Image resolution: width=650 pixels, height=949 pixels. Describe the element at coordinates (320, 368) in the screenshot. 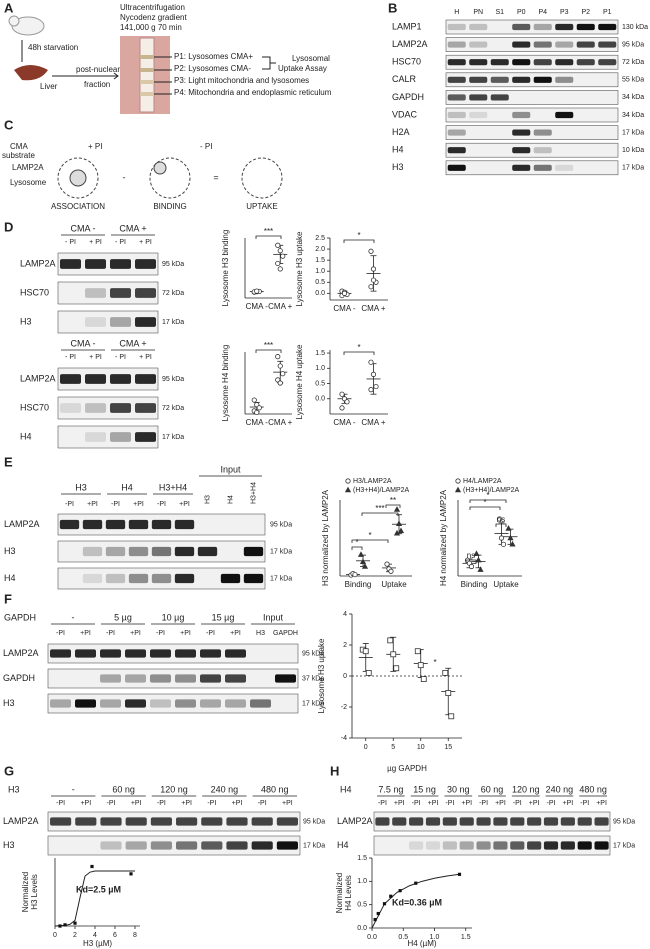

I see `y-tick-label: 1.0` at that location.